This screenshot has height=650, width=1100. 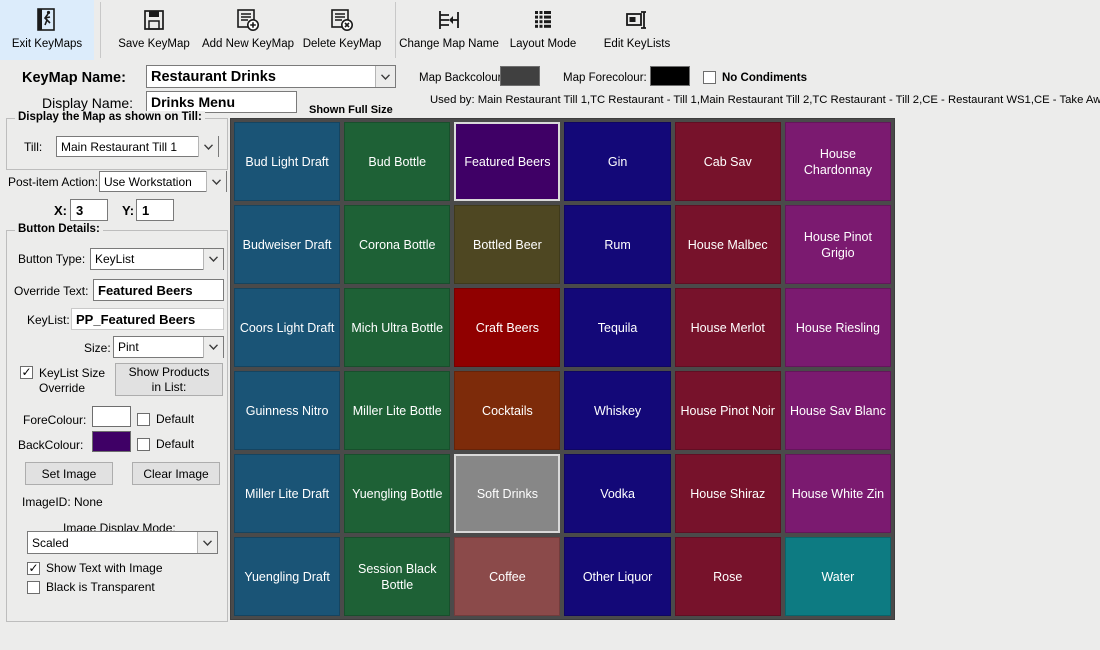 I want to click on add-new-keymap-button: Add New KeyMap, so click(x=248, y=30).